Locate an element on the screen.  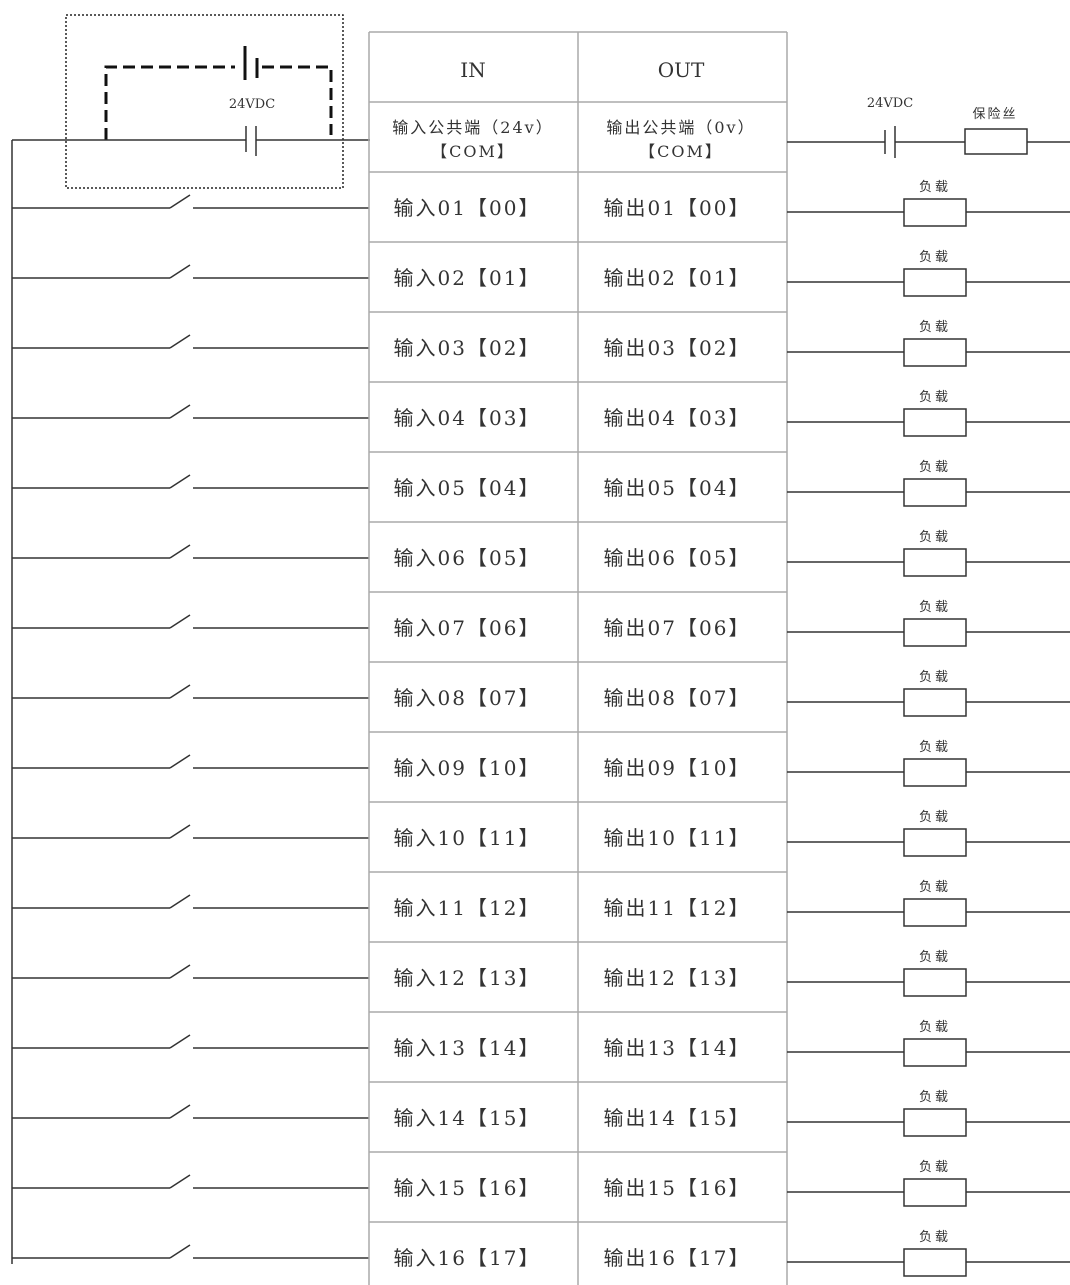
input-row-label: 输入07【06】 is located at coordinates (467, 628).